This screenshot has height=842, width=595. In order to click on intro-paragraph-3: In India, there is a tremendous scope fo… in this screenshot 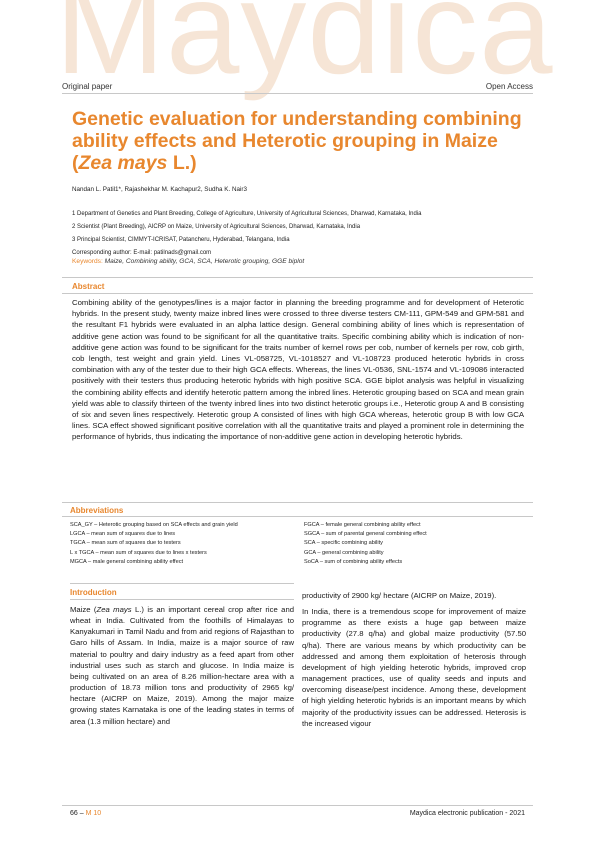, I will do `click(414, 667)`.